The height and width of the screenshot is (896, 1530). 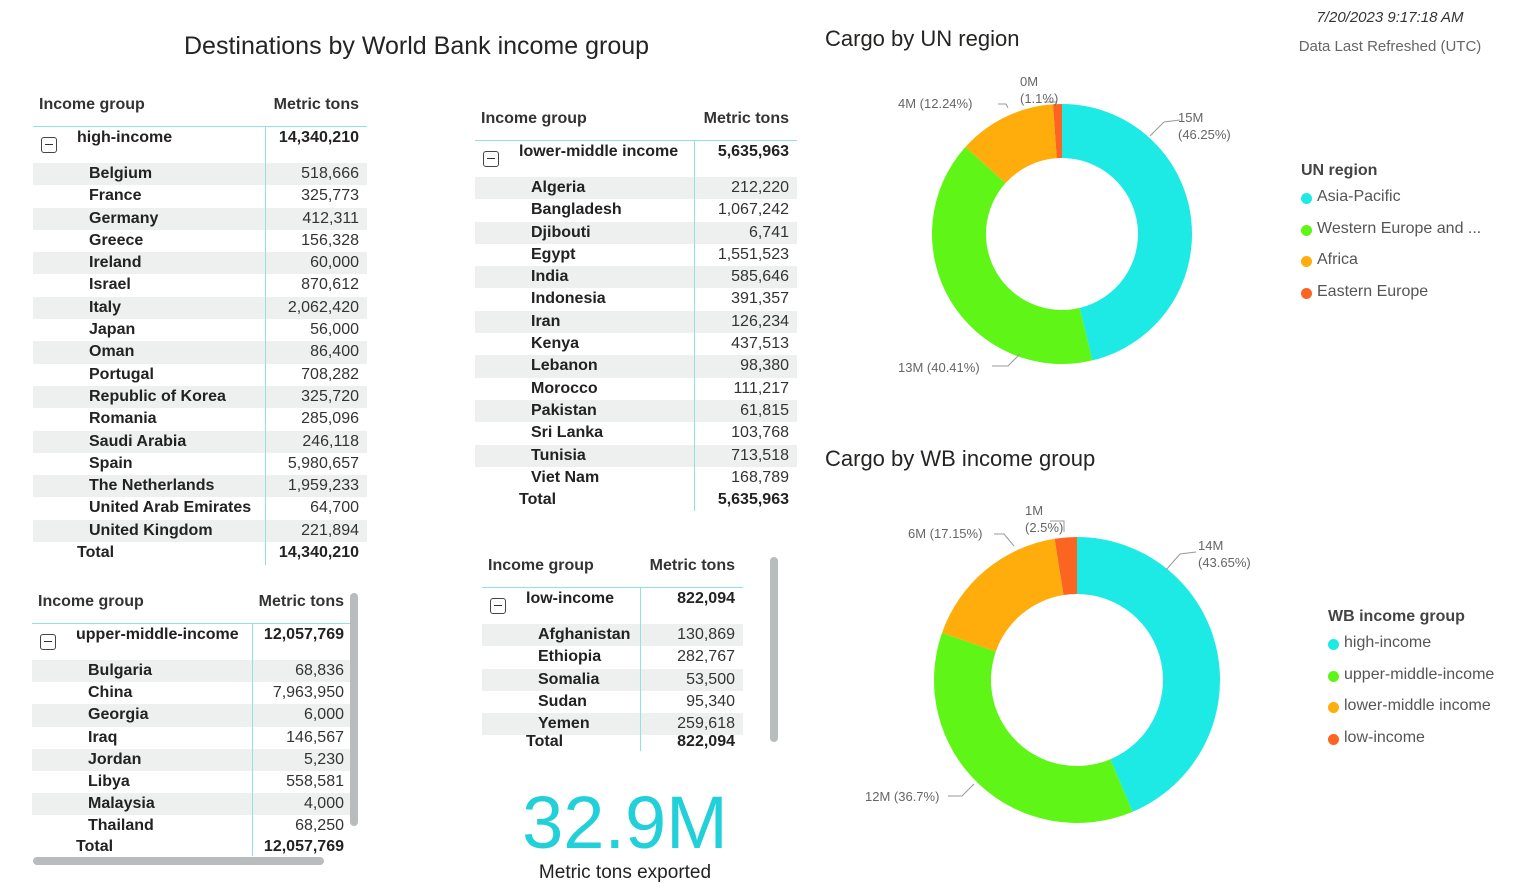 What do you see at coordinates (599, 151) in the screenshot?
I see `group-label: lower-middle income` at bounding box center [599, 151].